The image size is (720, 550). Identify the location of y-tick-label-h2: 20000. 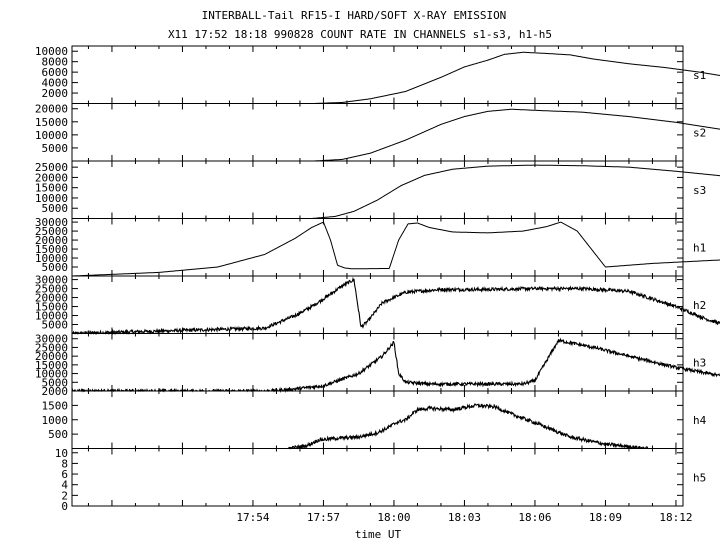
(51, 298).